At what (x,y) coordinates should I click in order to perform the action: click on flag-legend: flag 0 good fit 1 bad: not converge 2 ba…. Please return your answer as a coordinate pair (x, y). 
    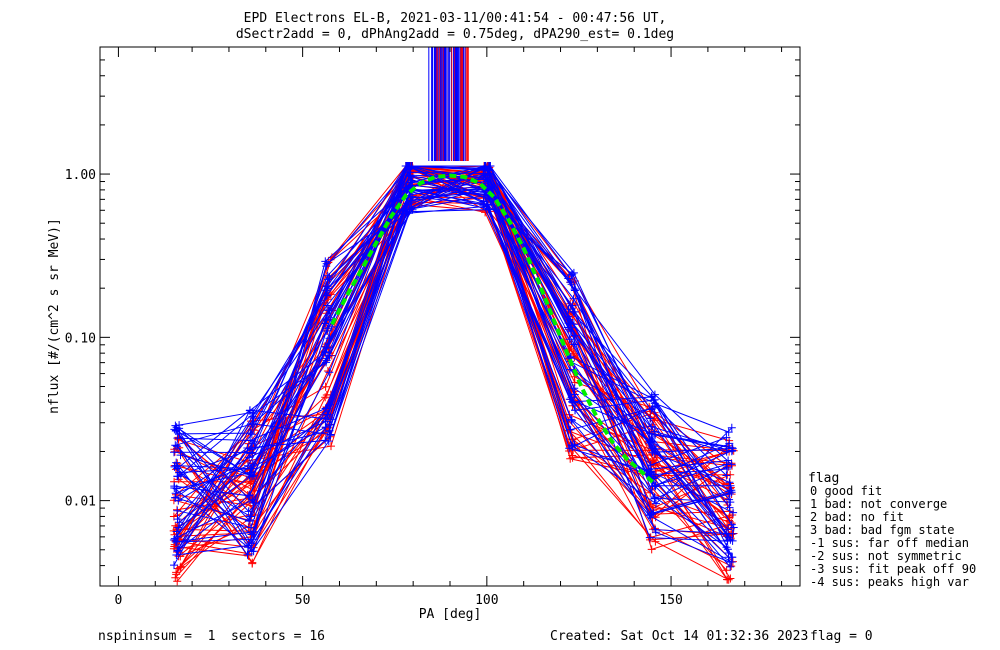
    Looking at the image, I should click on (892, 530).